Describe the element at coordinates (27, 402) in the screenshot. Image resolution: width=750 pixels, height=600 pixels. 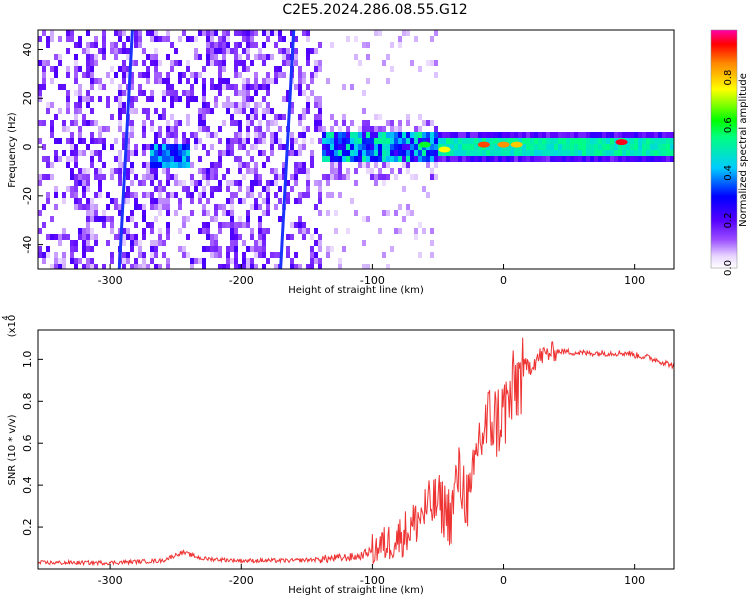
I see `y-tick-label: 0.8` at that location.